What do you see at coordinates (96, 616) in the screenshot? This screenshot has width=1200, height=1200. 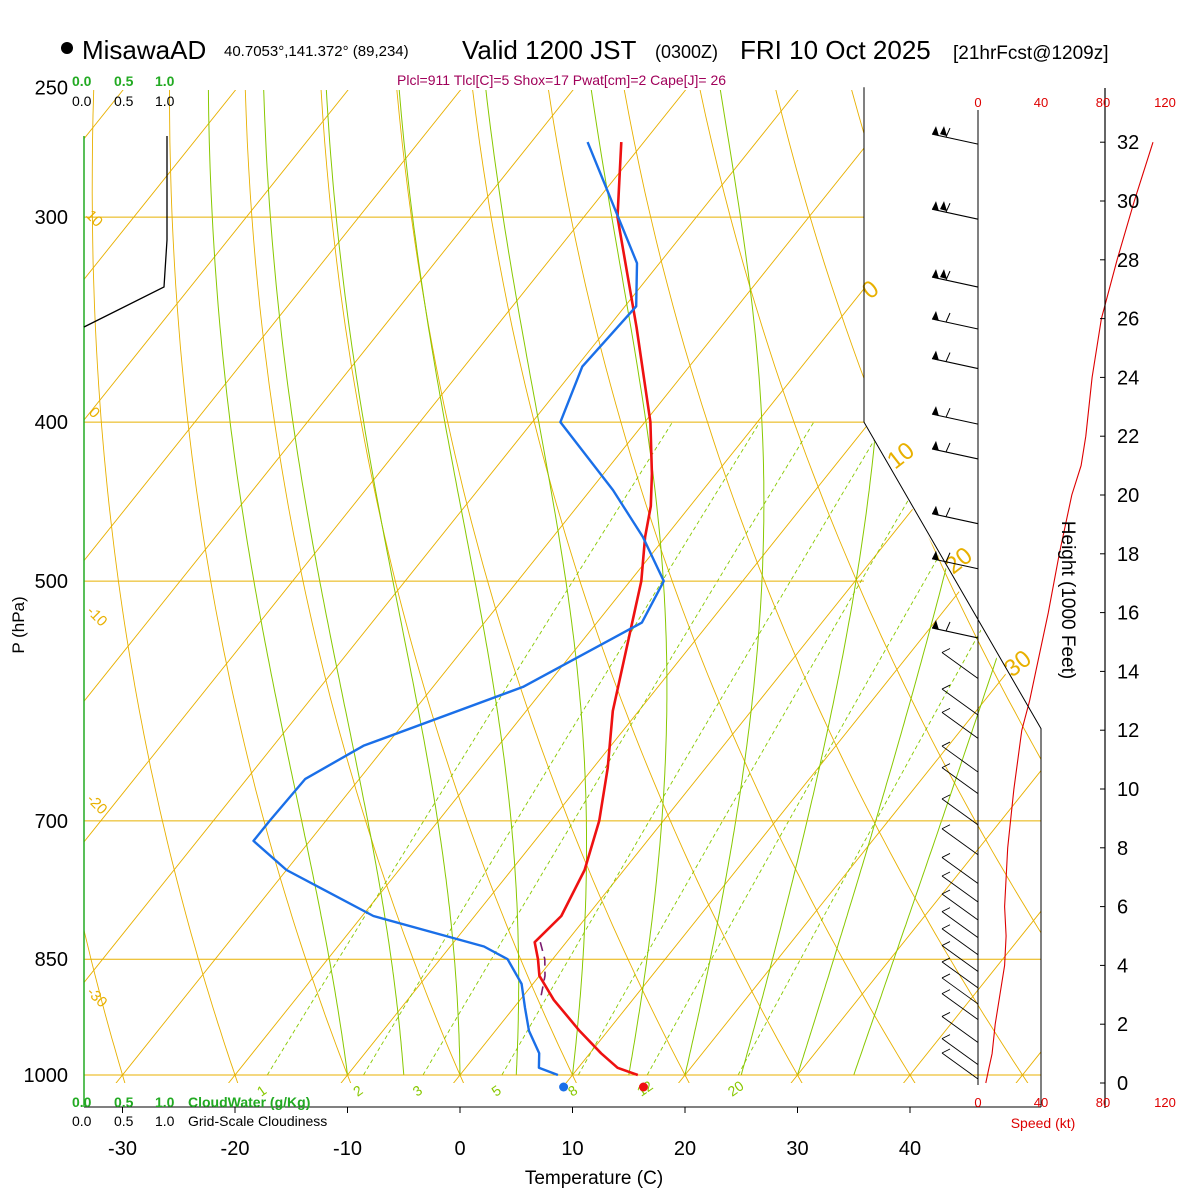 I see `isotherm-label-left: -10` at bounding box center [96, 616].